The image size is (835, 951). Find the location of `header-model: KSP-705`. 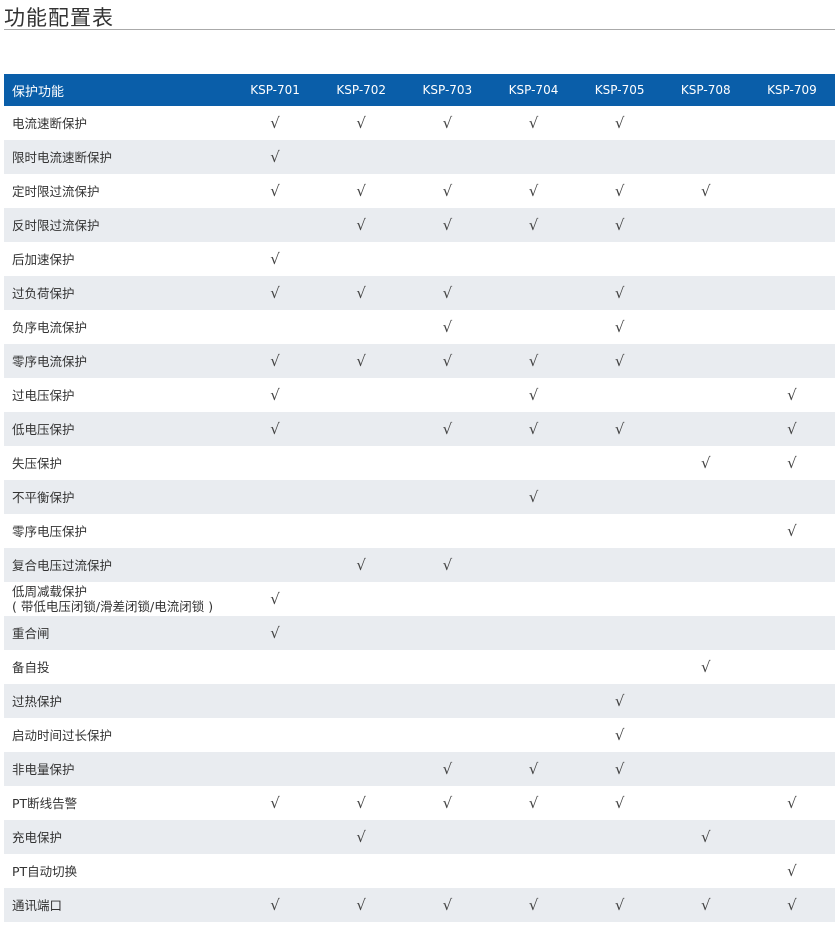

header-model: KSP-705 is located at coordinates (619, 90).